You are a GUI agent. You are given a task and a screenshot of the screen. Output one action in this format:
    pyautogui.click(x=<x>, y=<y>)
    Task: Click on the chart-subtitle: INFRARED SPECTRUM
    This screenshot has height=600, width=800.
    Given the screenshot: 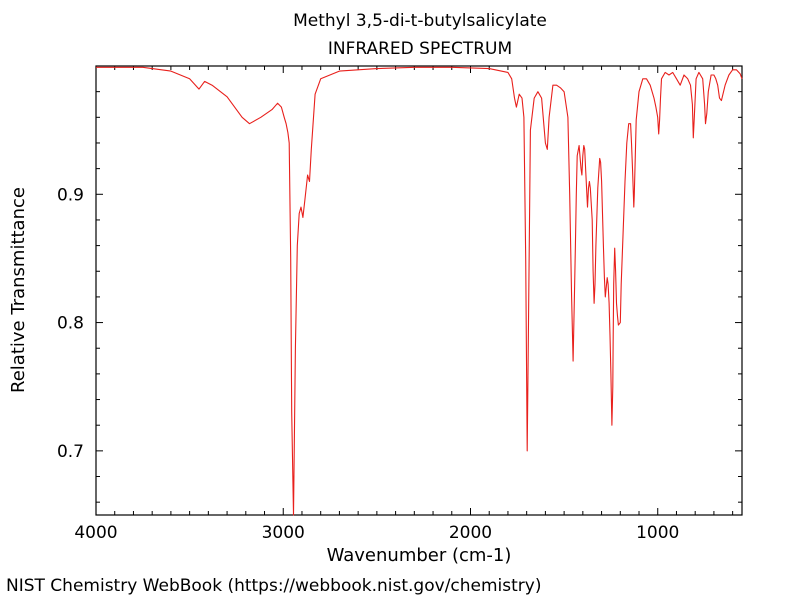 What is the action you would take?
    pyautogui.click(x=420, y=49)
    